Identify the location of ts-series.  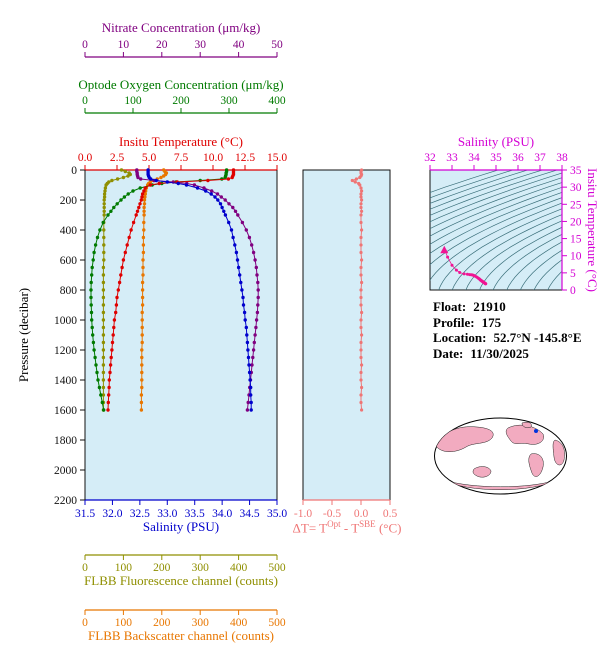
(464, 265).